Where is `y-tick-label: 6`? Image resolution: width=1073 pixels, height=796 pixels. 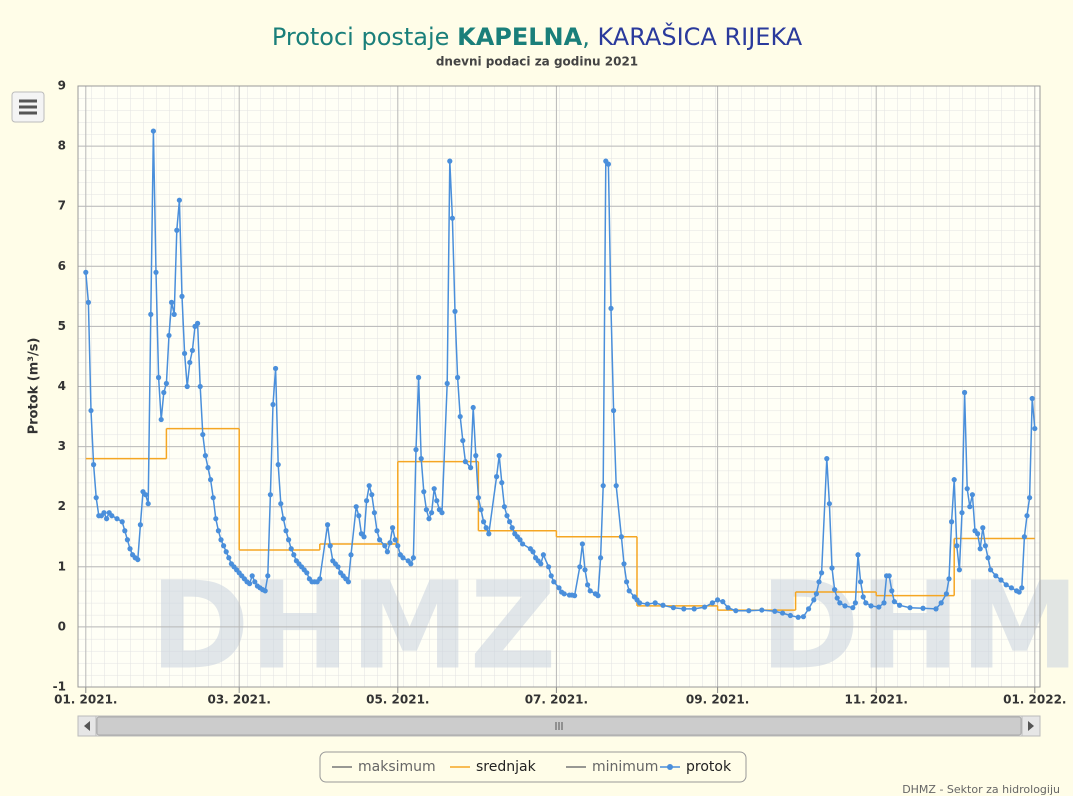
y-tick-label: 6 is located at coordinates (62, 266).